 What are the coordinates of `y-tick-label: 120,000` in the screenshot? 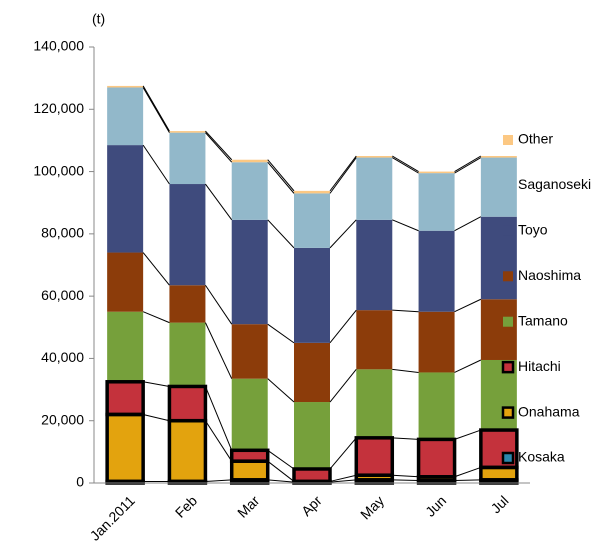 It's located at (58, 108).